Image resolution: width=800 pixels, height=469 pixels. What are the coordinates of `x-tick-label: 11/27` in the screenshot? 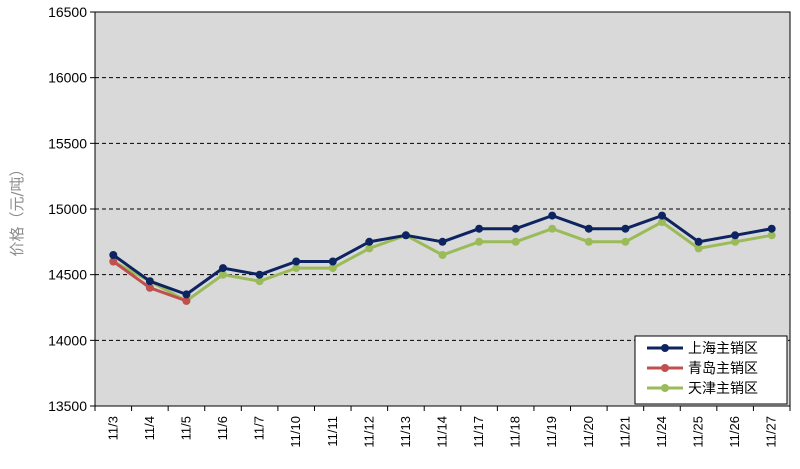 It's located at (771, 432).